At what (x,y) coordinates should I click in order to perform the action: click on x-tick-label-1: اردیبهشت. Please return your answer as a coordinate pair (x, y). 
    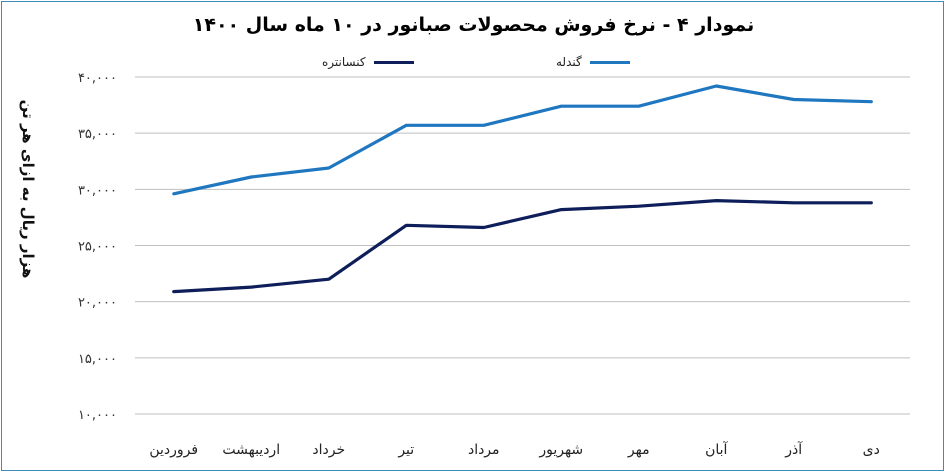
    Looking at the image, I should click on (251, 450).